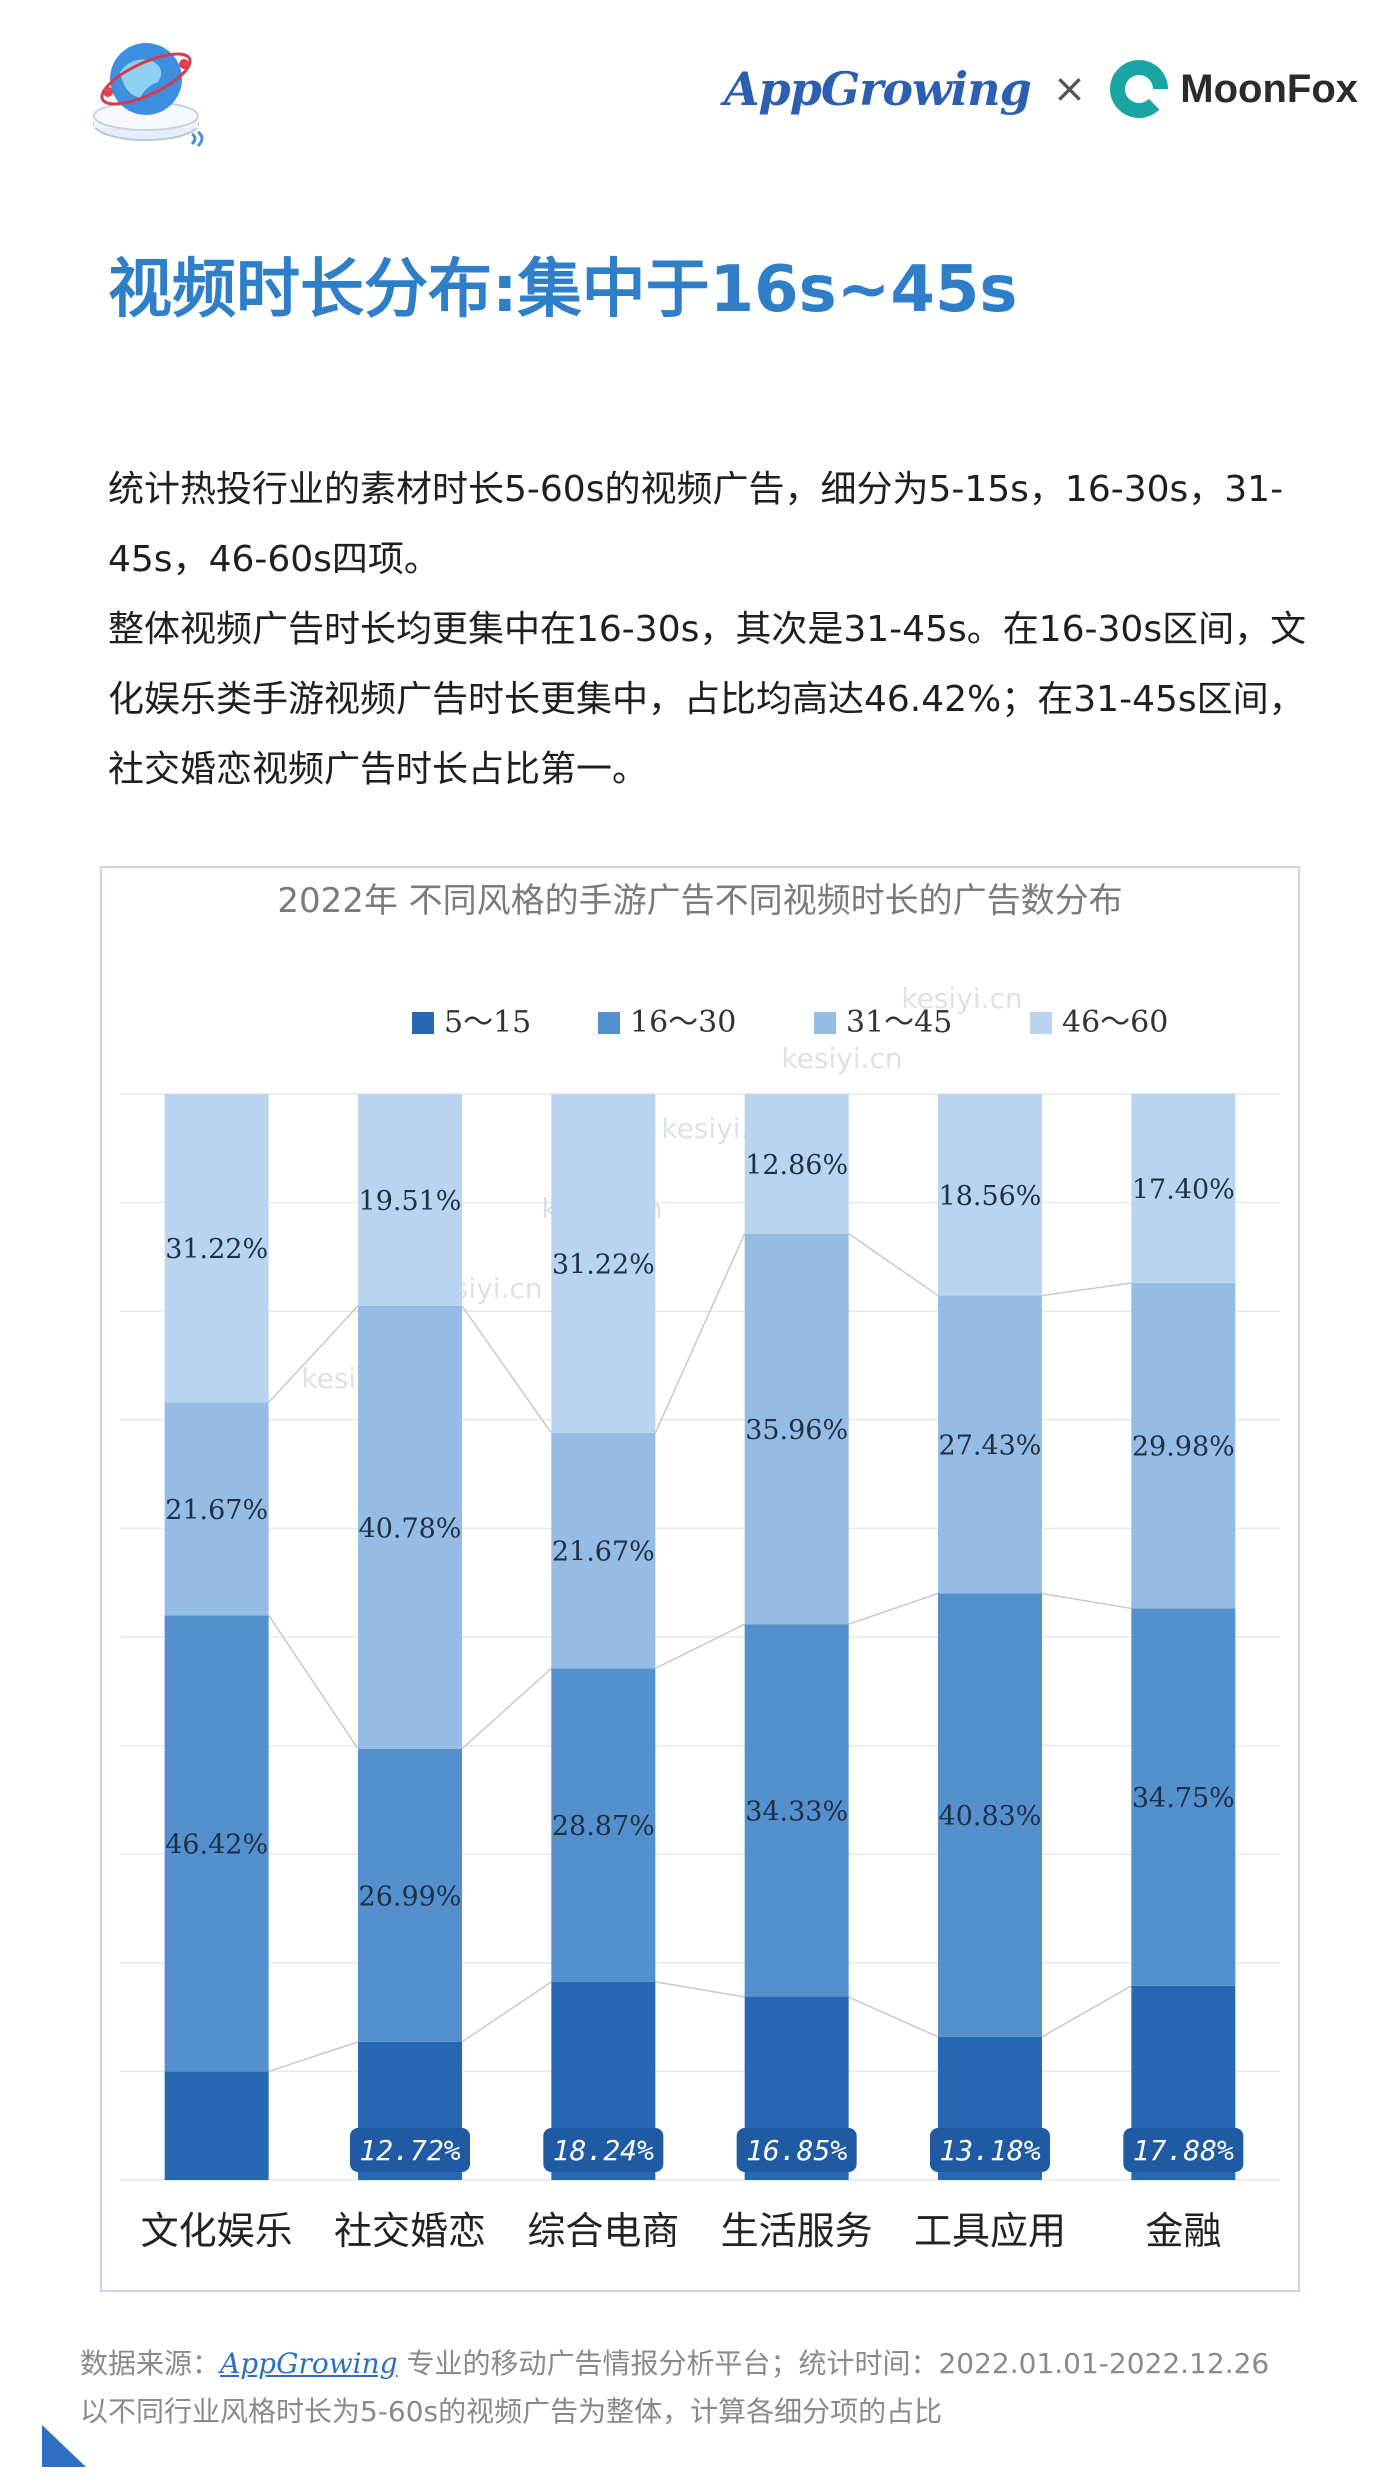 The width and height of the screenshot is (1400, 2487). I want to click on legend-label: 31～45, so click(899, 1022).